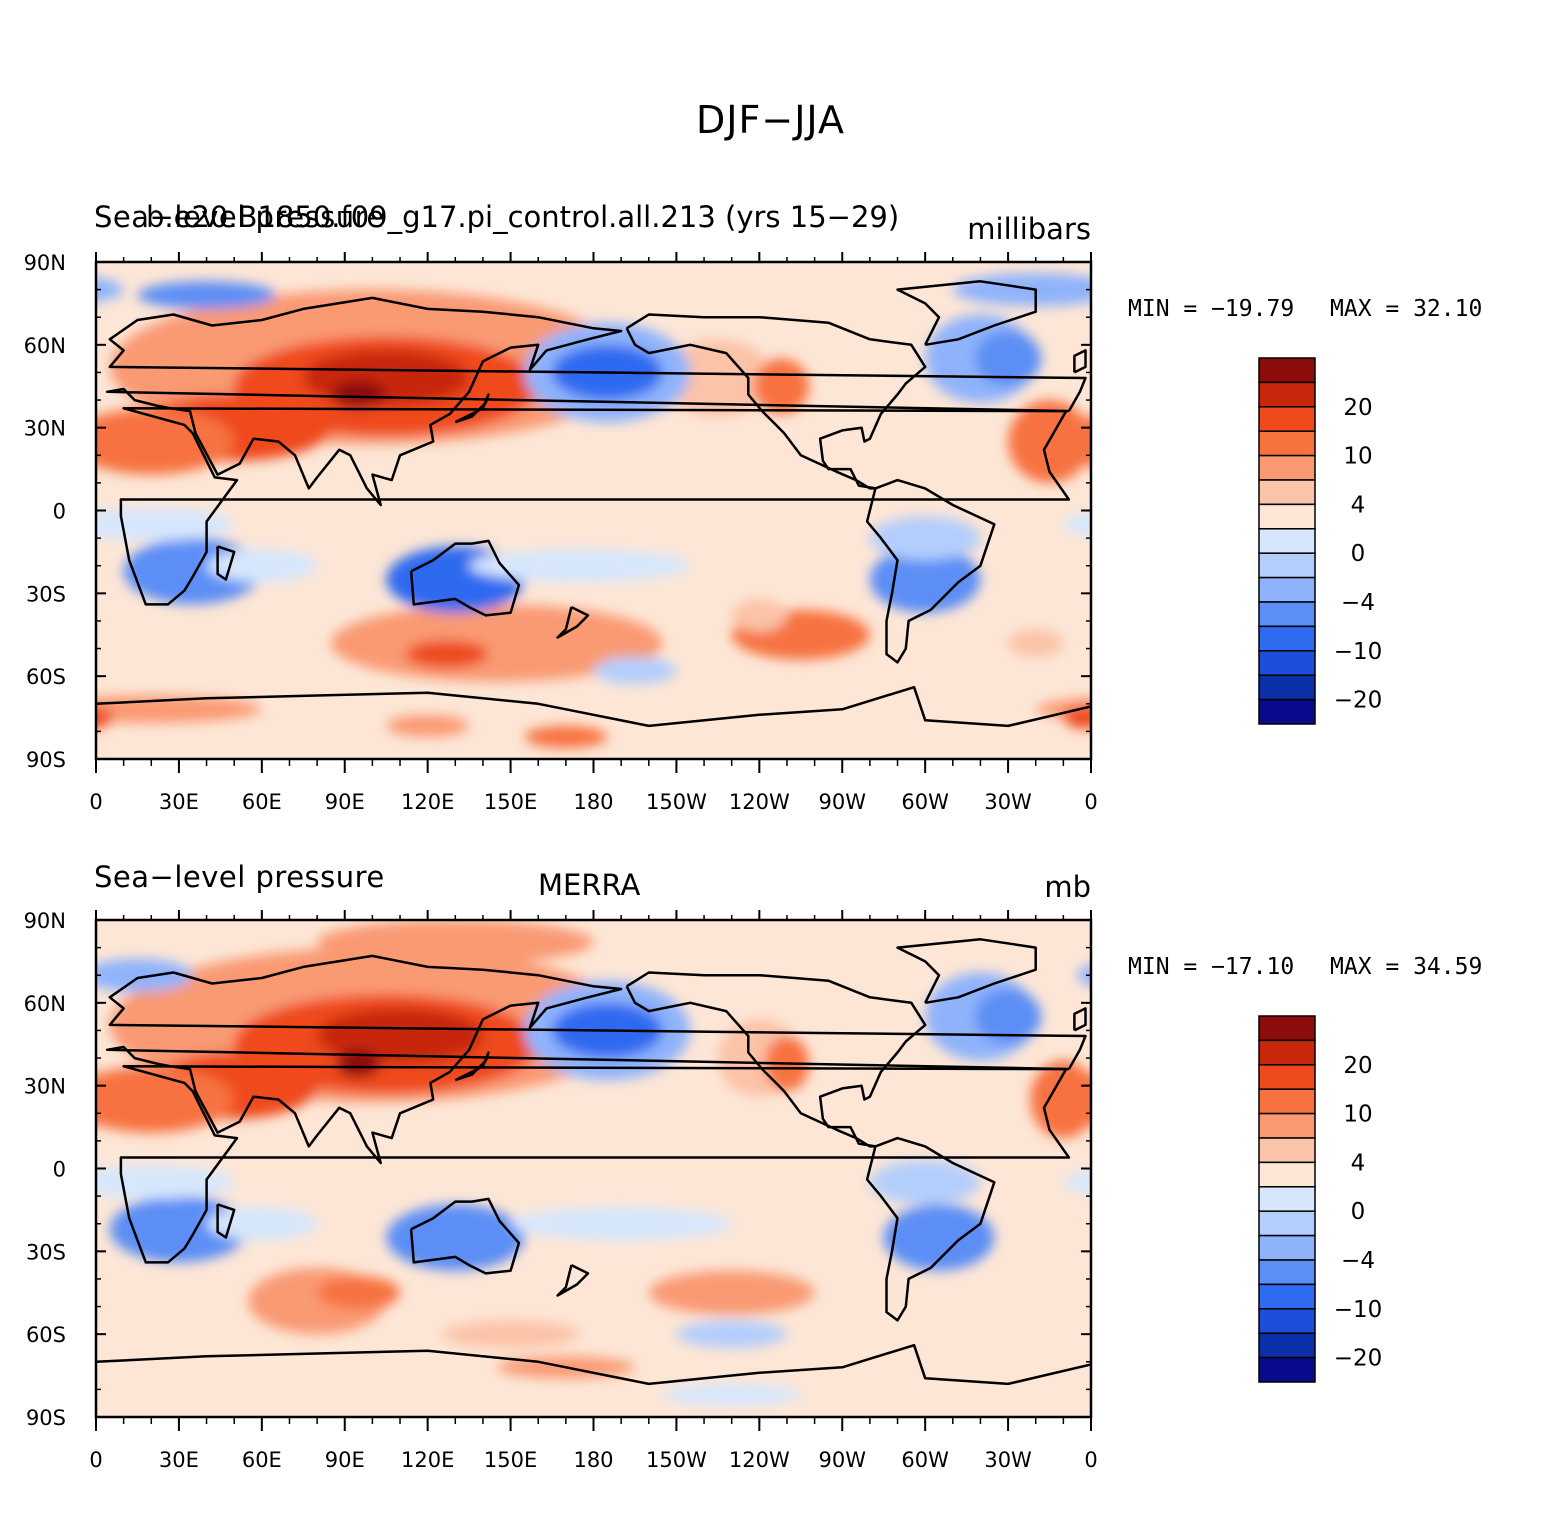 This screenshot has width=1541, height=1538. What do you see at coordinates (427, 1460) in the screenshot?
I see `lon-tick-label: 120E` at bounding box center [427, 1460].